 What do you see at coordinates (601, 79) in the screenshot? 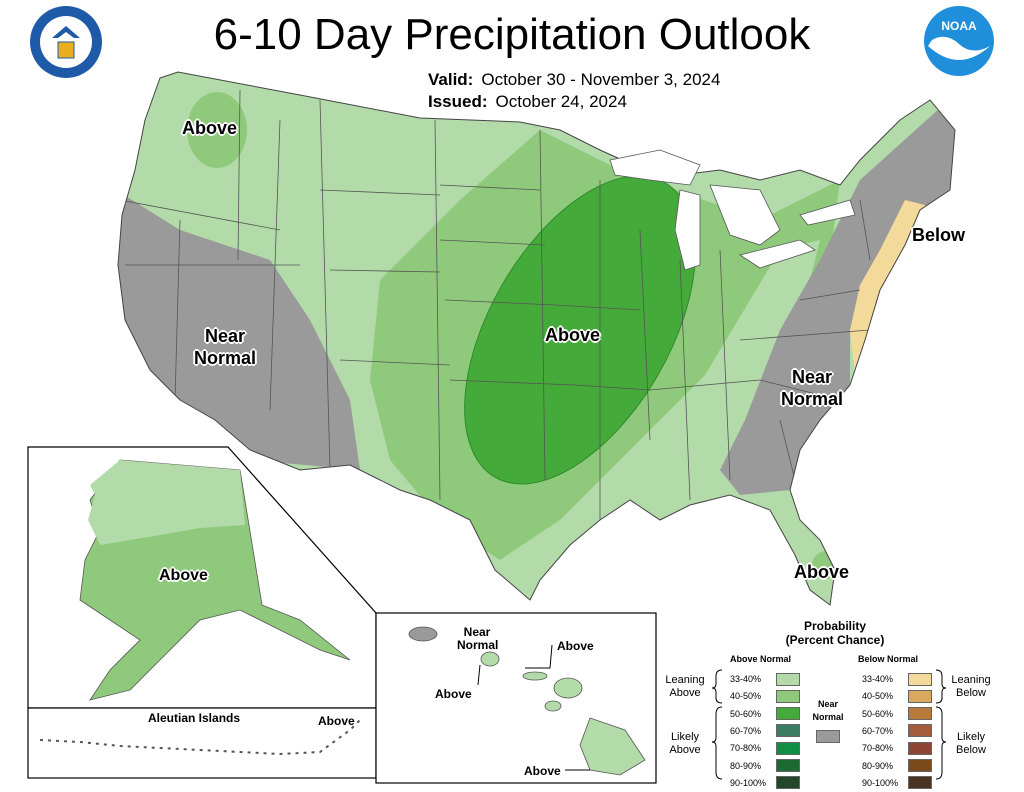
I see `valid-value: October 30 - November 3, 2024` at bounding box center [601, 79].